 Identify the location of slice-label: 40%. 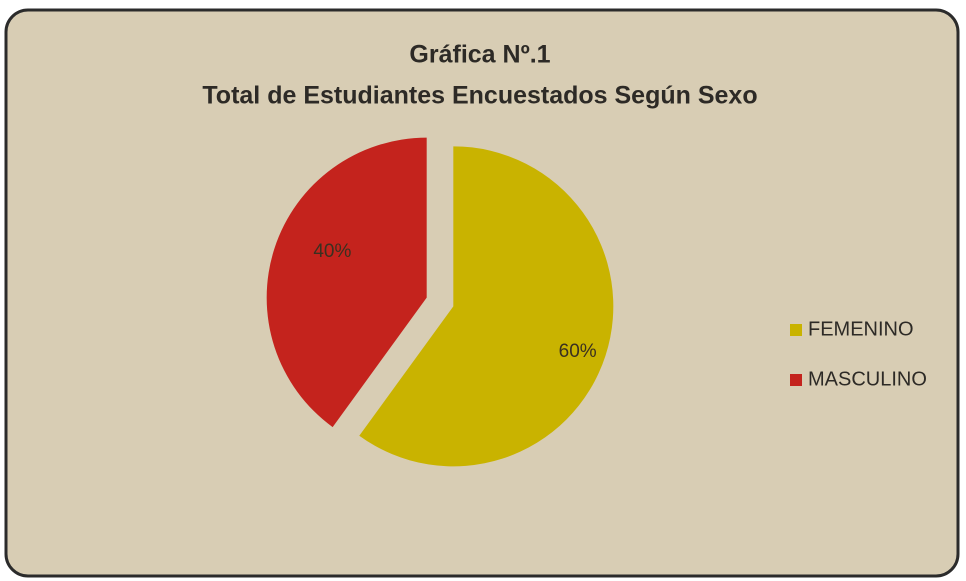
(332, 251).